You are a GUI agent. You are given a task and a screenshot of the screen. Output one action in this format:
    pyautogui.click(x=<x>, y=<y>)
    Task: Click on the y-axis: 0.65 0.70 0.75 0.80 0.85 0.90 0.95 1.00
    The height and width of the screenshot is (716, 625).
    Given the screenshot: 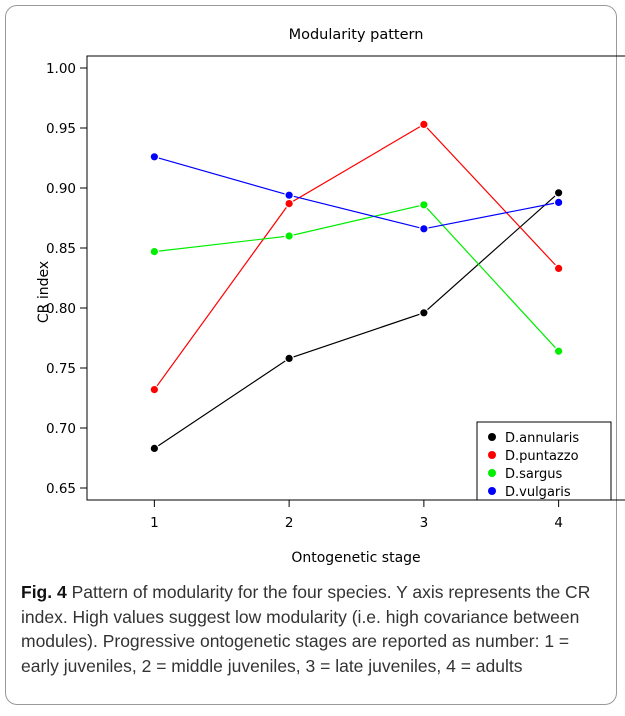 What is the action you would take?
    pyautogui.click(x=66, y=279)
    